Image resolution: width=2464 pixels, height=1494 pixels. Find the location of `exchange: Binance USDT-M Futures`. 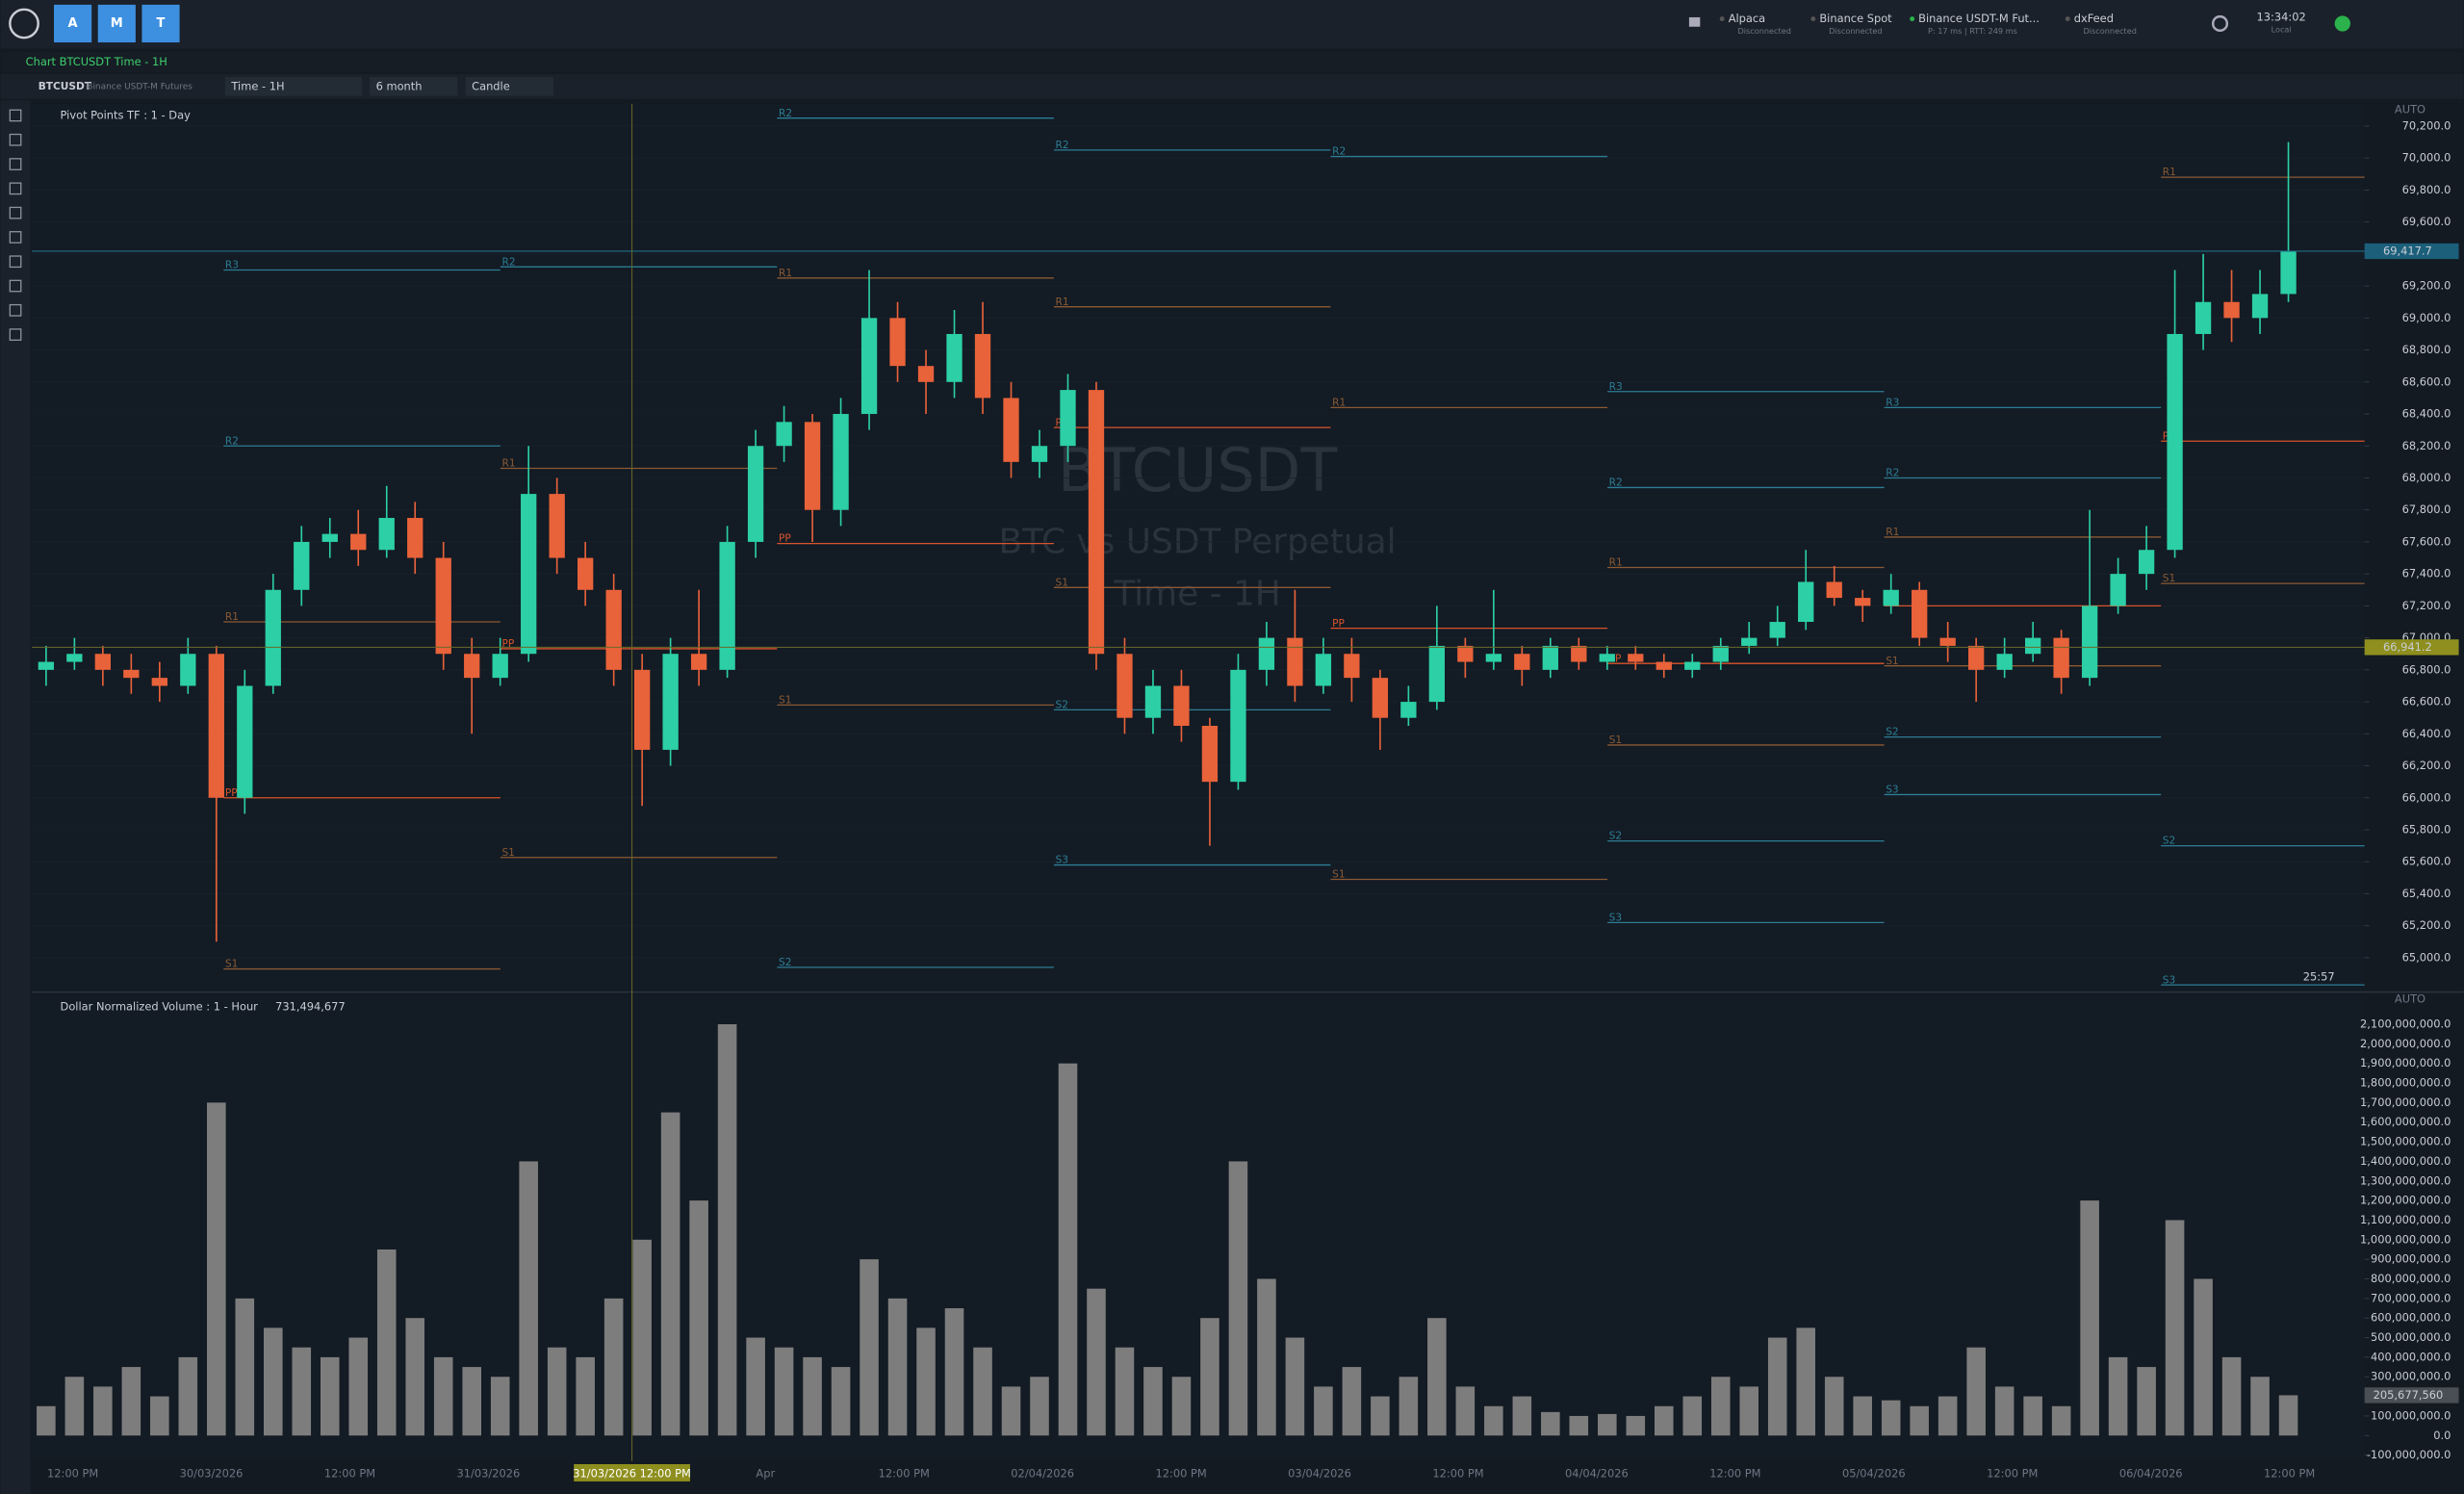

exchange: Binance USDT-M Futures is located at coordinates (139, 86).